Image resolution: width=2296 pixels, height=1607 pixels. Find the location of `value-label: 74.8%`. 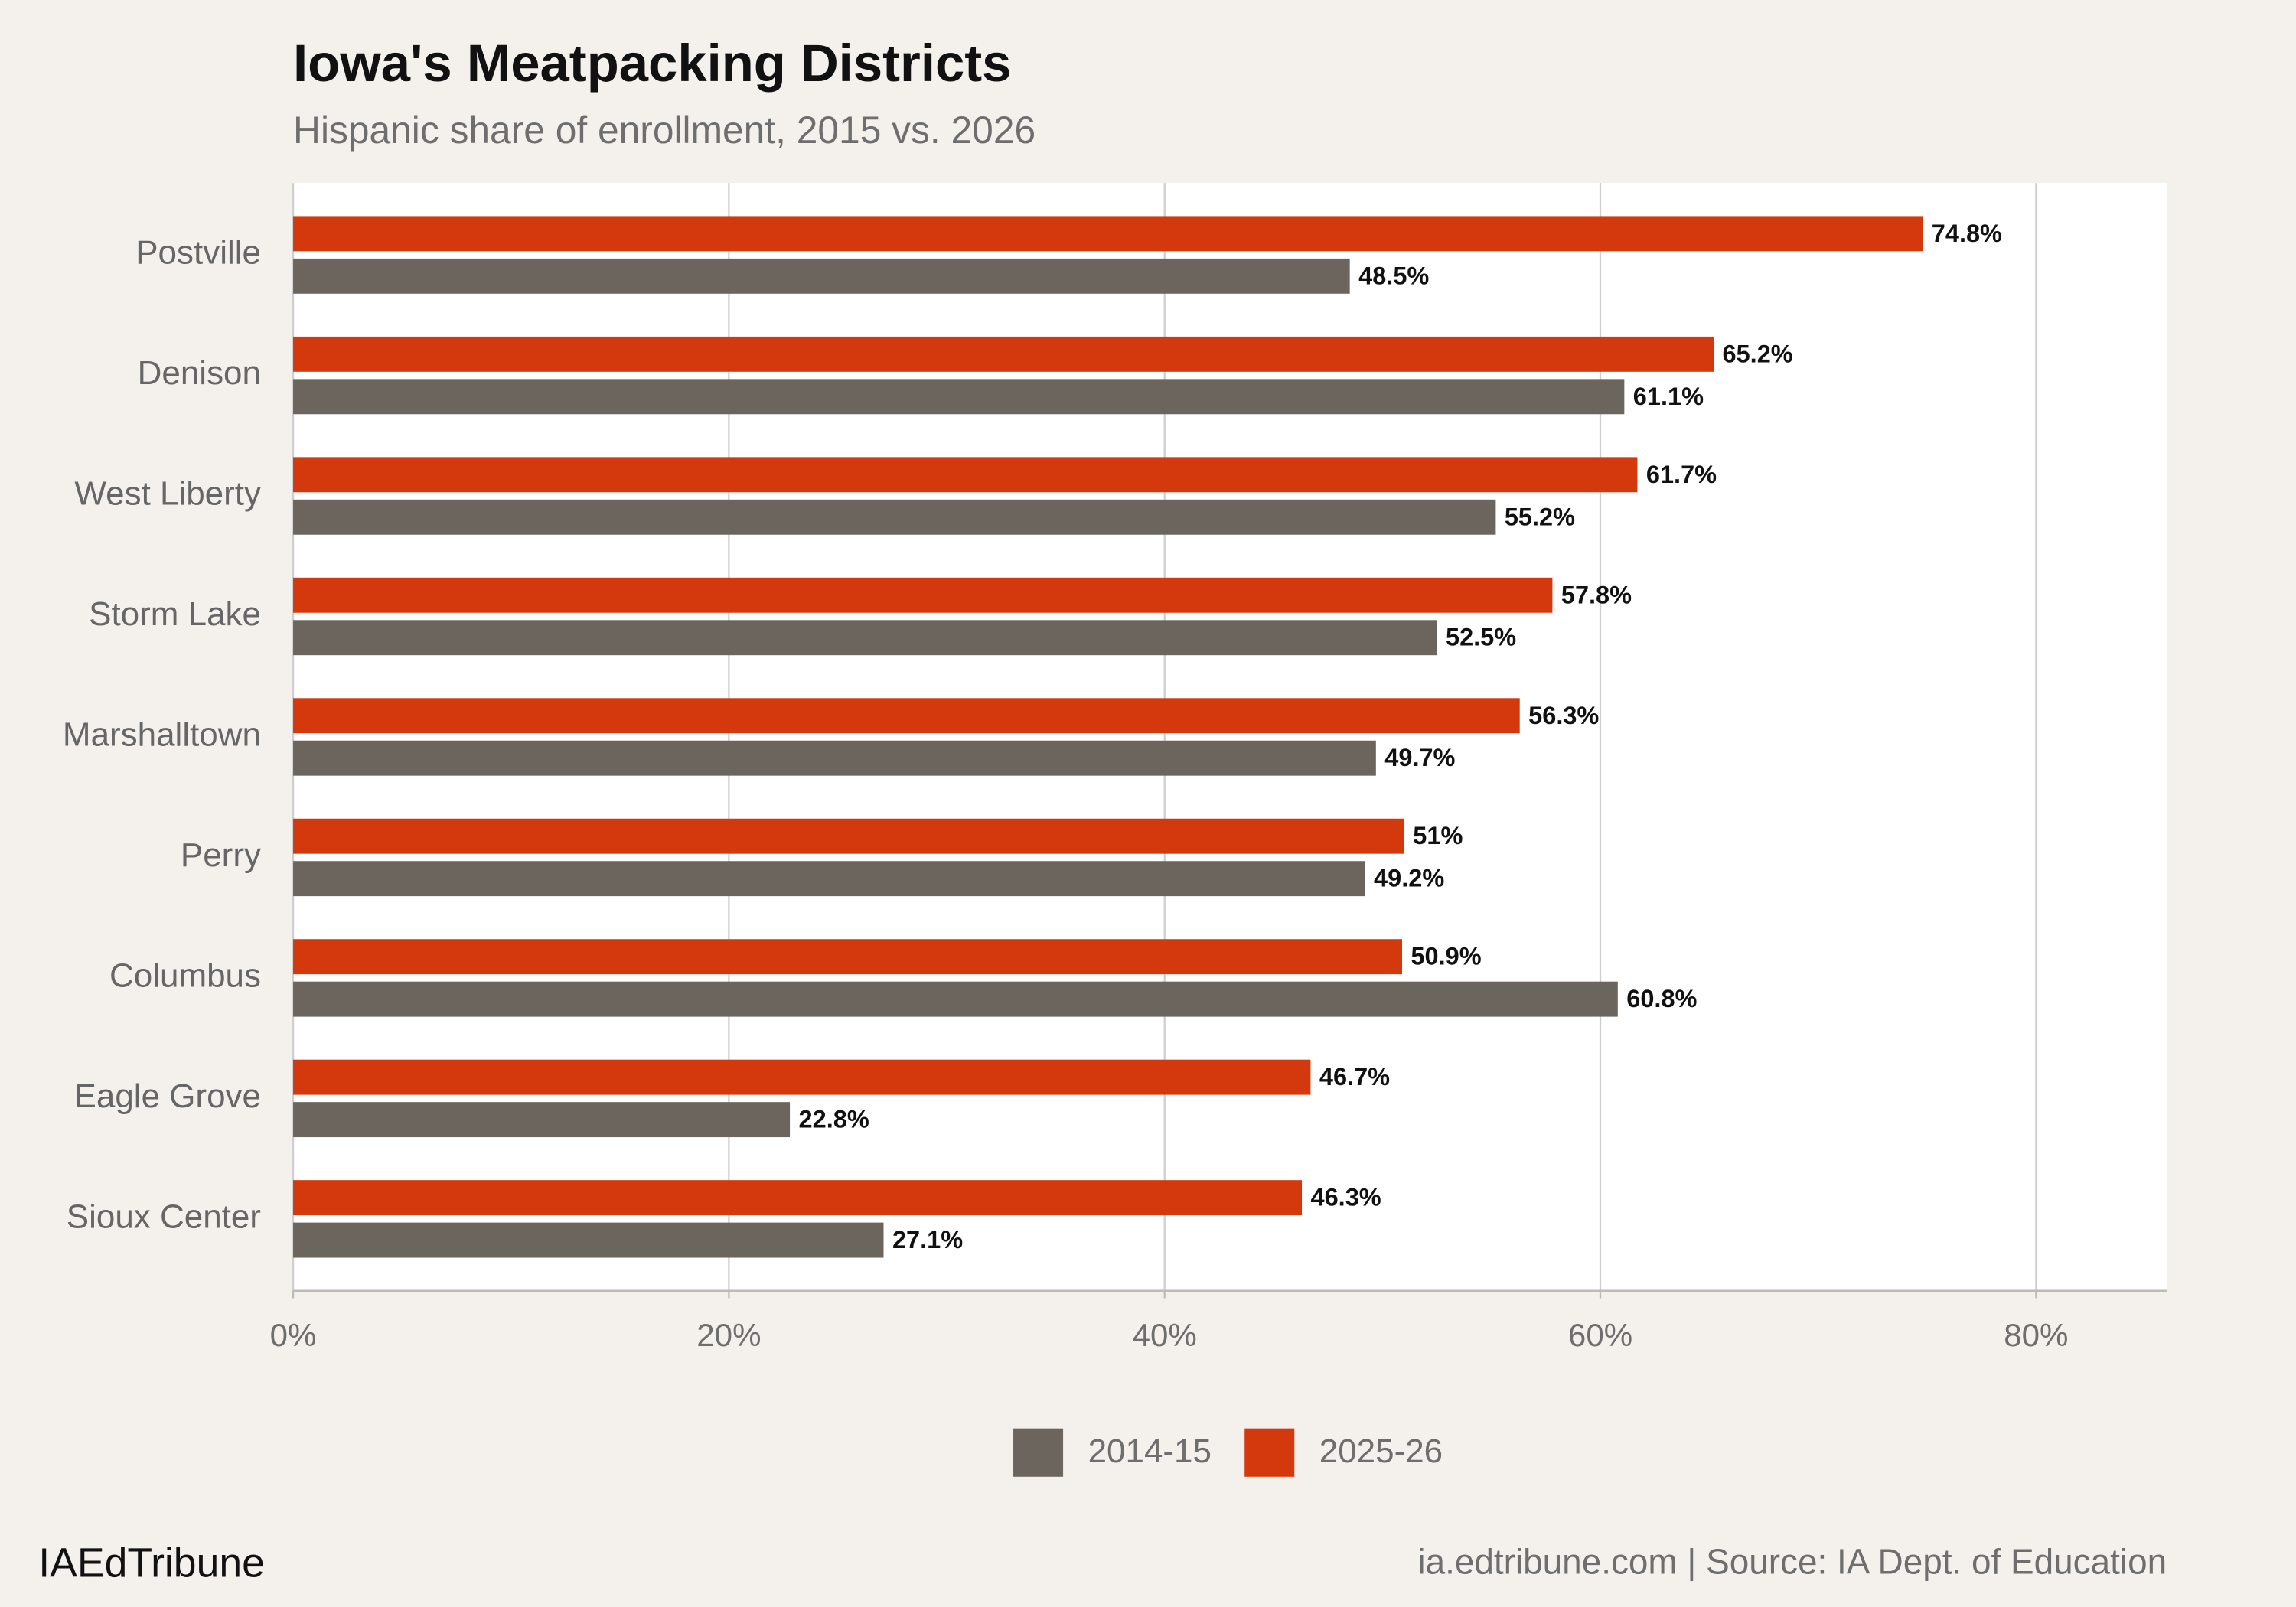

value-label: 74.8% is located at coordinates (1967, 234).